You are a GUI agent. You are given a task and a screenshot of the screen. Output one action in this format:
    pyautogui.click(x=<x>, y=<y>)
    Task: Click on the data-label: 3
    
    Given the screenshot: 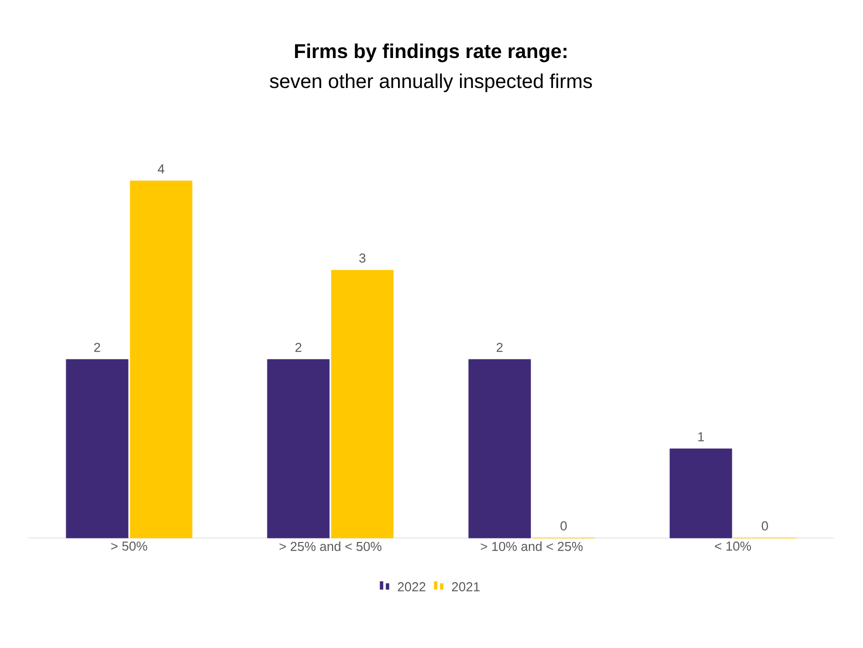 What is the action you would take?
    pyautogui.click(x=362, y=258)
    